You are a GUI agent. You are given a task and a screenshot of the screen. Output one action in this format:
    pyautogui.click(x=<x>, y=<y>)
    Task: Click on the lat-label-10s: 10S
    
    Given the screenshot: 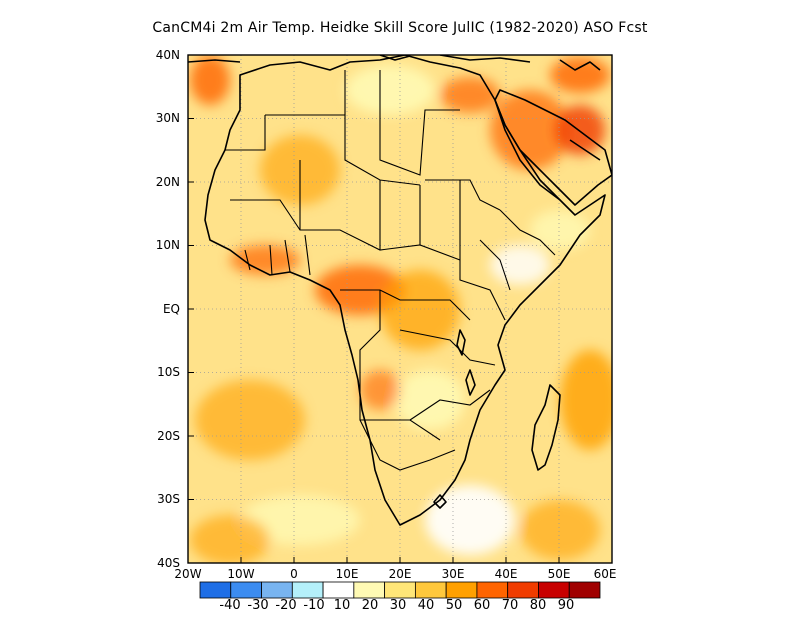 What is the action you would take?
    pyautogui.click(x=168, y=372)
    